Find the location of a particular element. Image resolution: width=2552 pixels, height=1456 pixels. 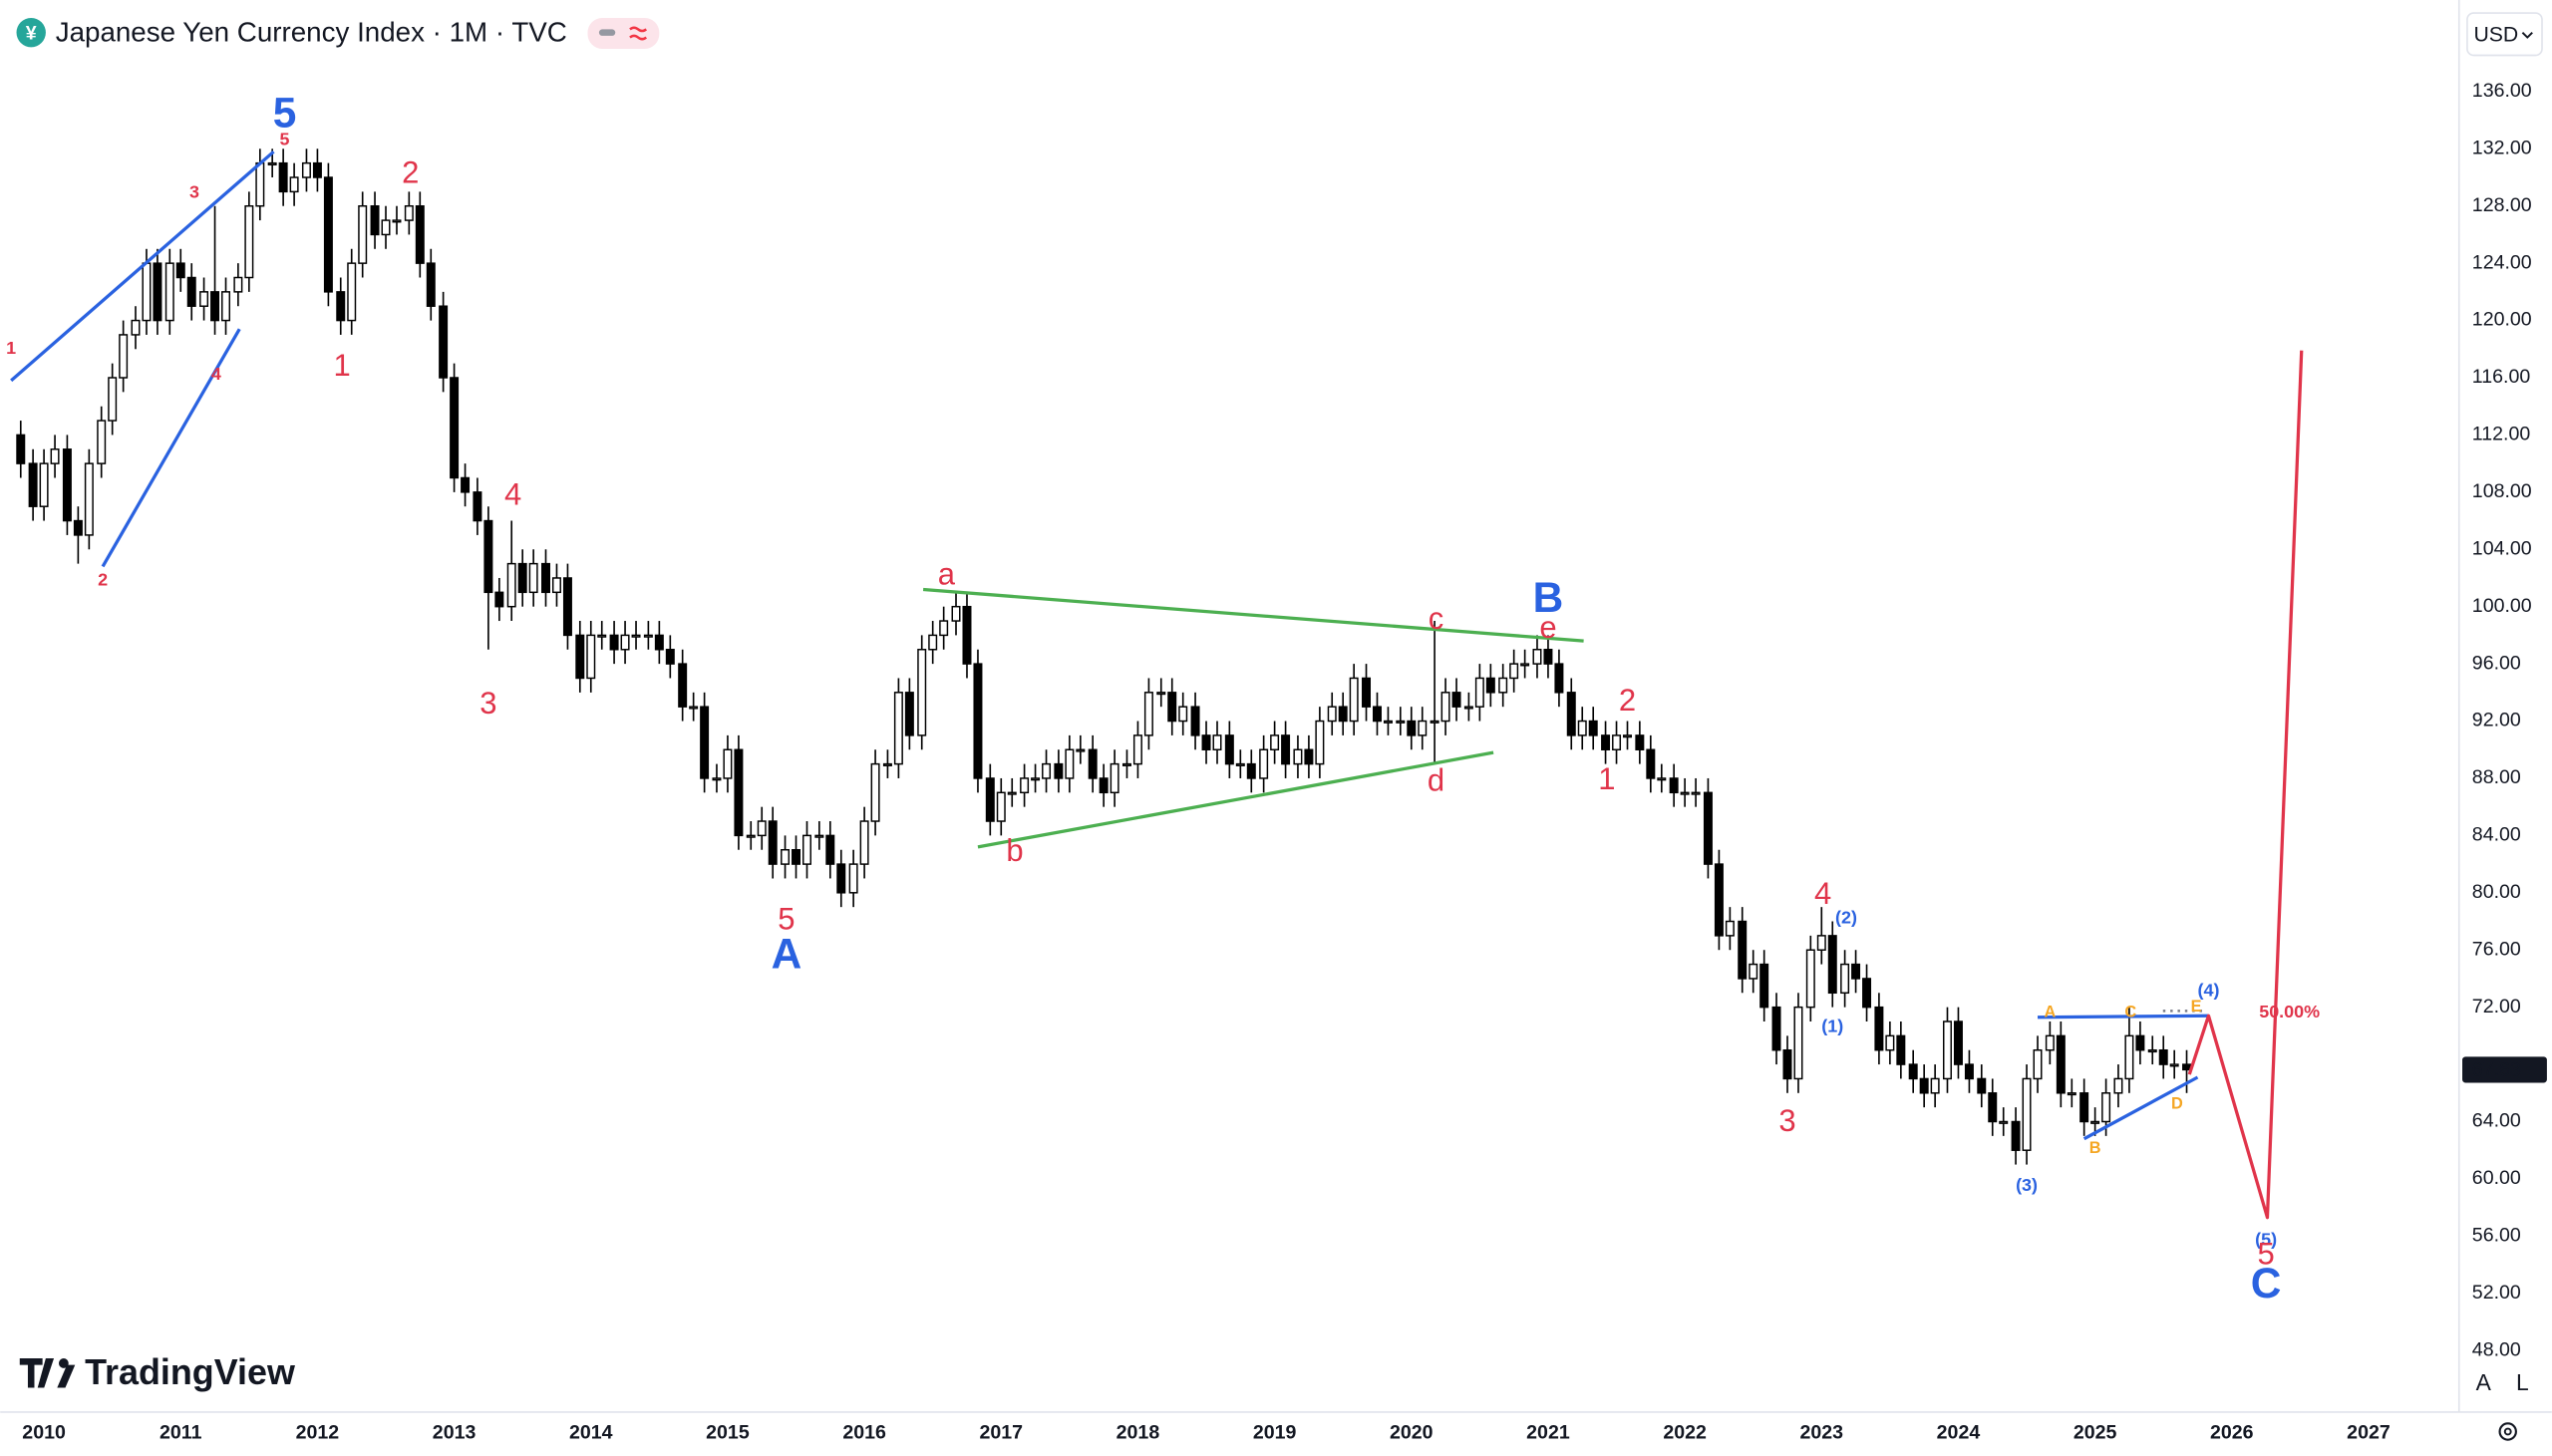

y-tick-label: 132.00 is located at coordinates (2502, 147).